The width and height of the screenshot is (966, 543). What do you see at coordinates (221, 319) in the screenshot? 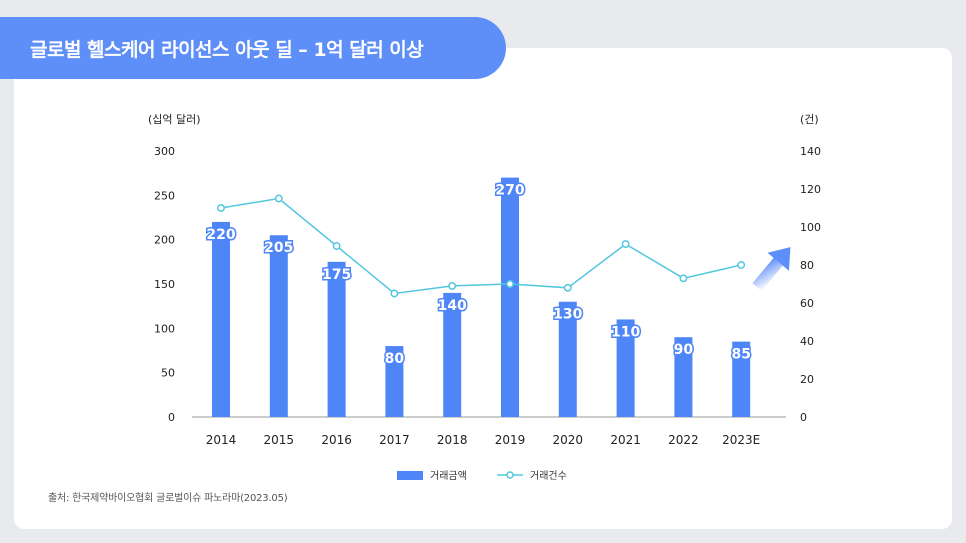
I see `bar-2014` at bounding box center [221, 319].